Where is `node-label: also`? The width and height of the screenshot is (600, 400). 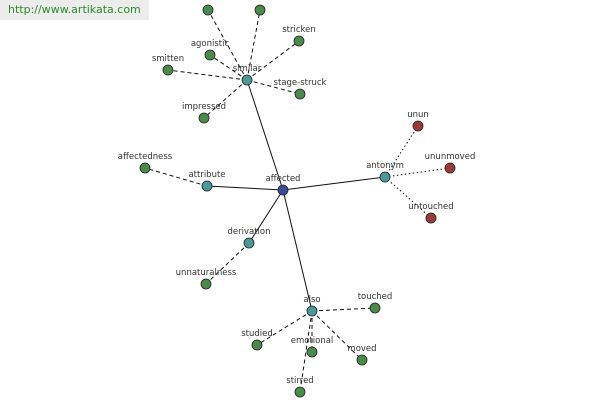 node-label: also is located at coordinates (311, 300).